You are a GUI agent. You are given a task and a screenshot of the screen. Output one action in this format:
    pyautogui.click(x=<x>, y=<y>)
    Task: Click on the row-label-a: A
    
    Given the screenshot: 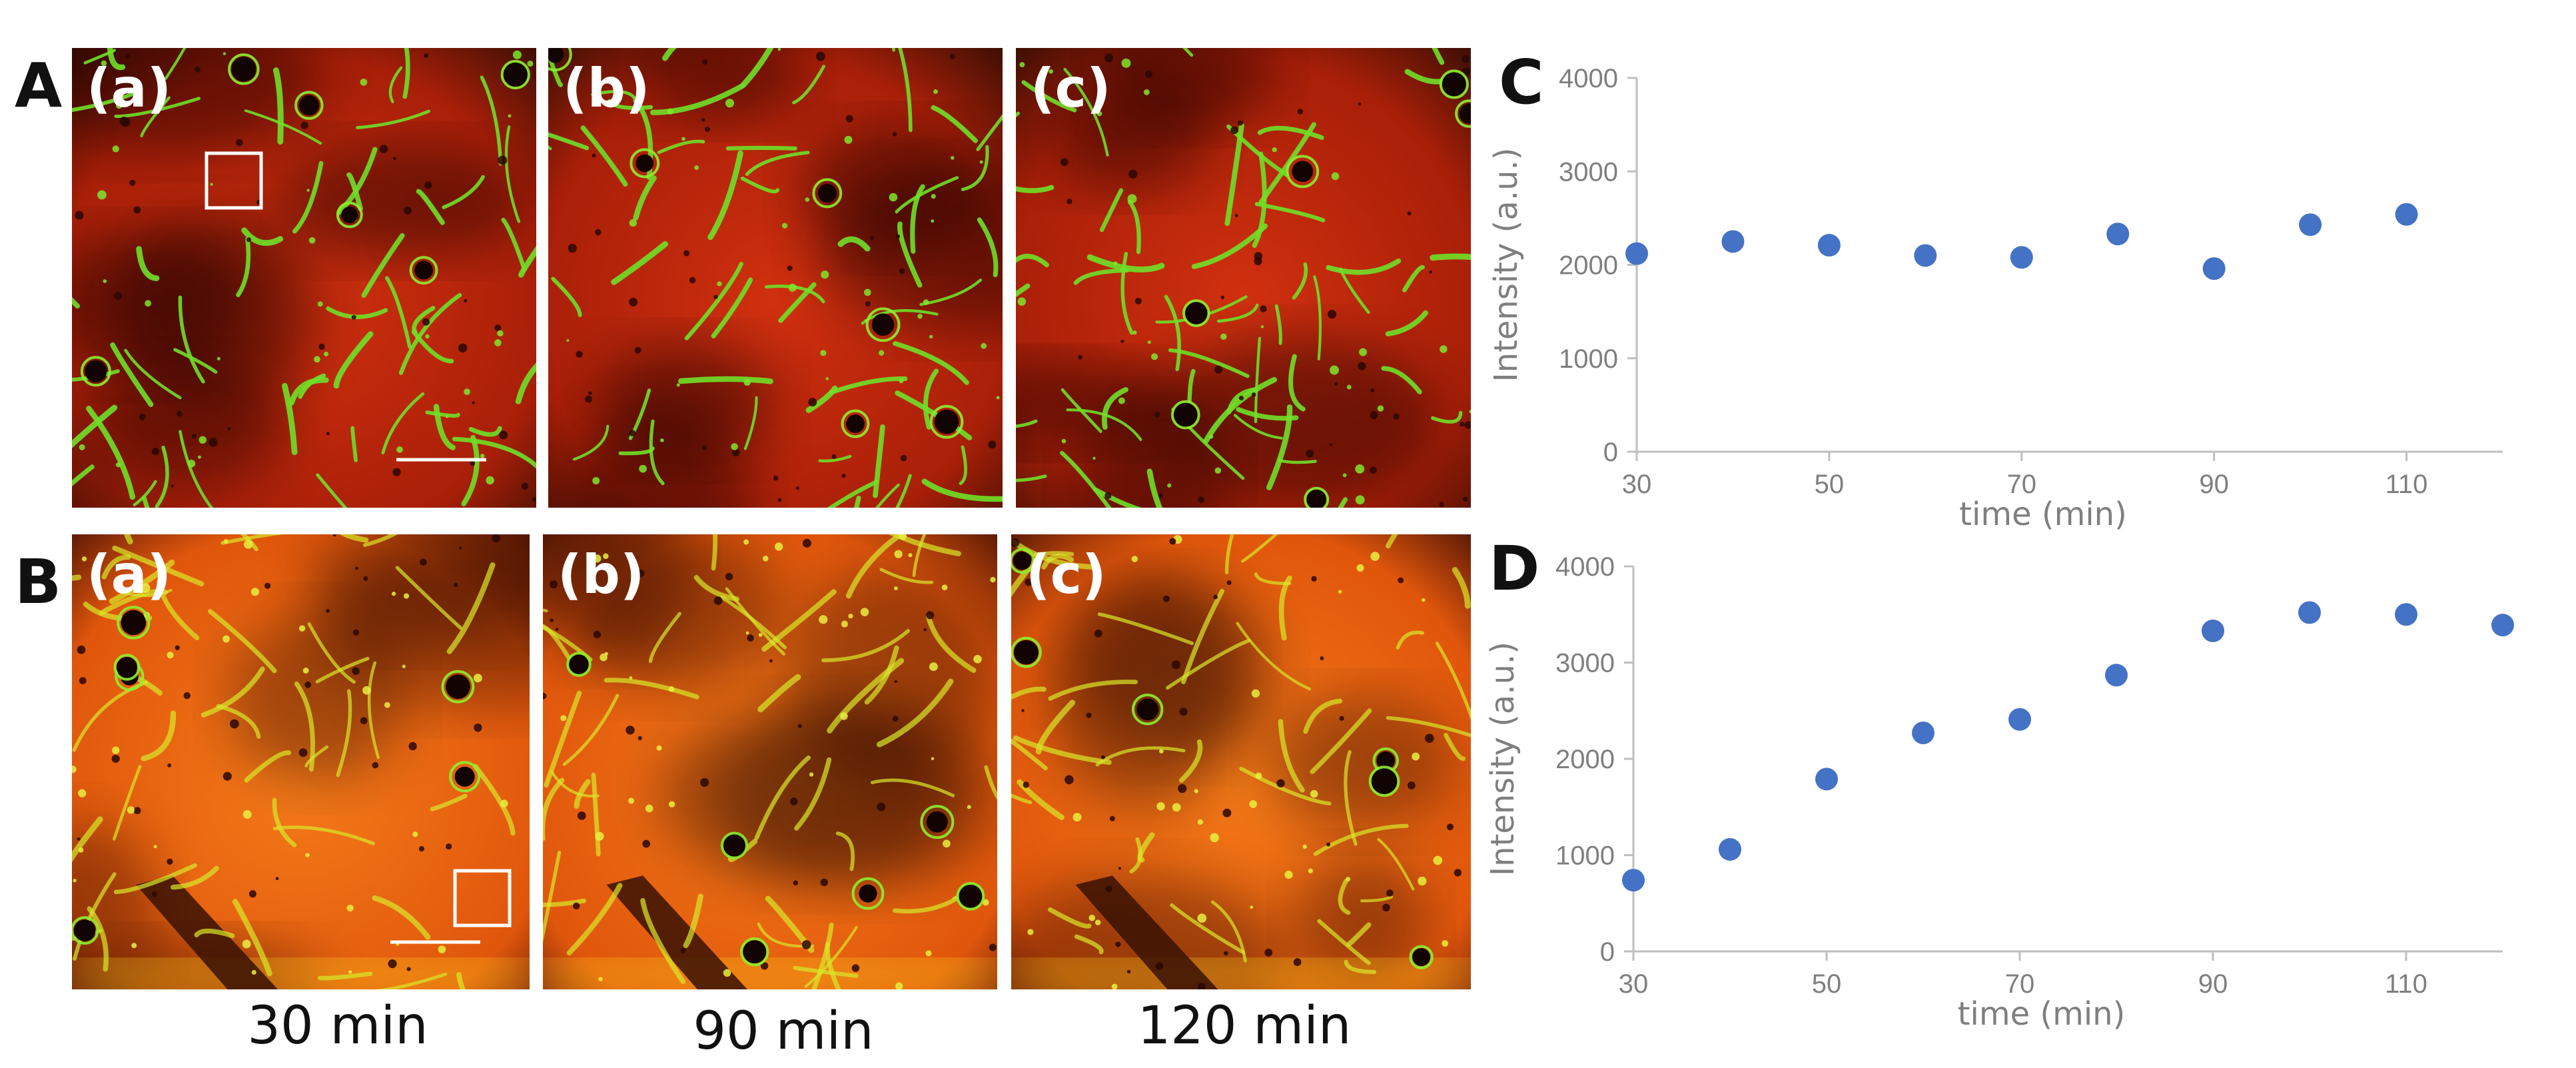 What is the action you would take?
    pyautogui.click(x=39, y=85)
    